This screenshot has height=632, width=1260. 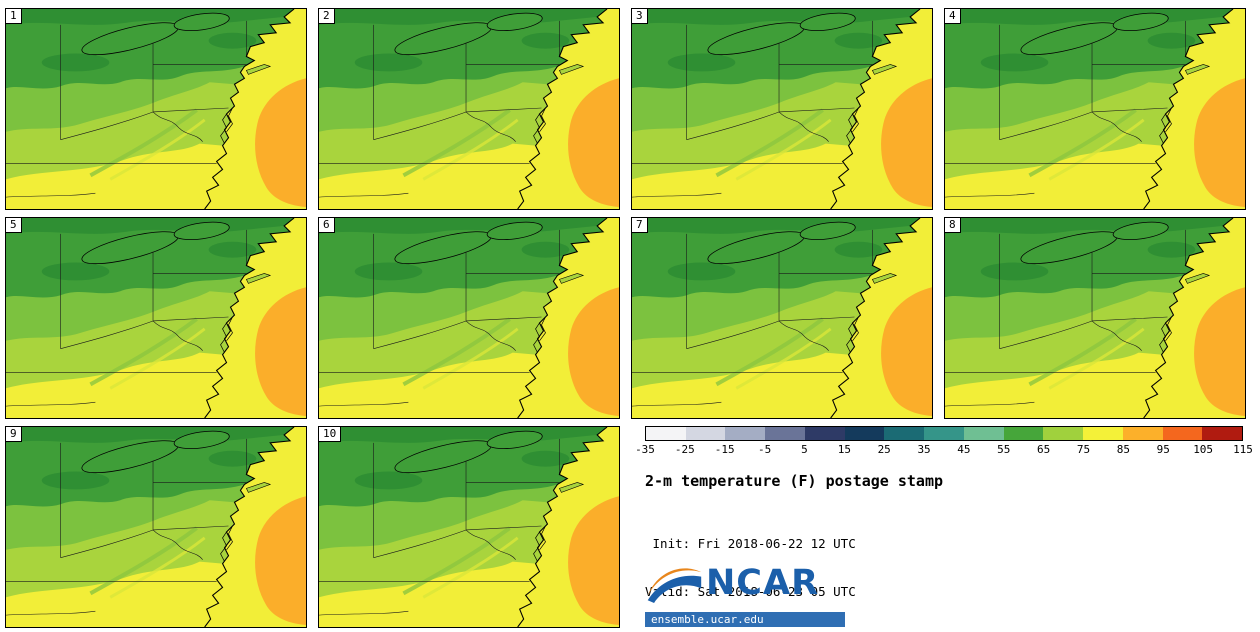 I want to click on ensemble-member-panel: 9, so click(x=156, y=527).